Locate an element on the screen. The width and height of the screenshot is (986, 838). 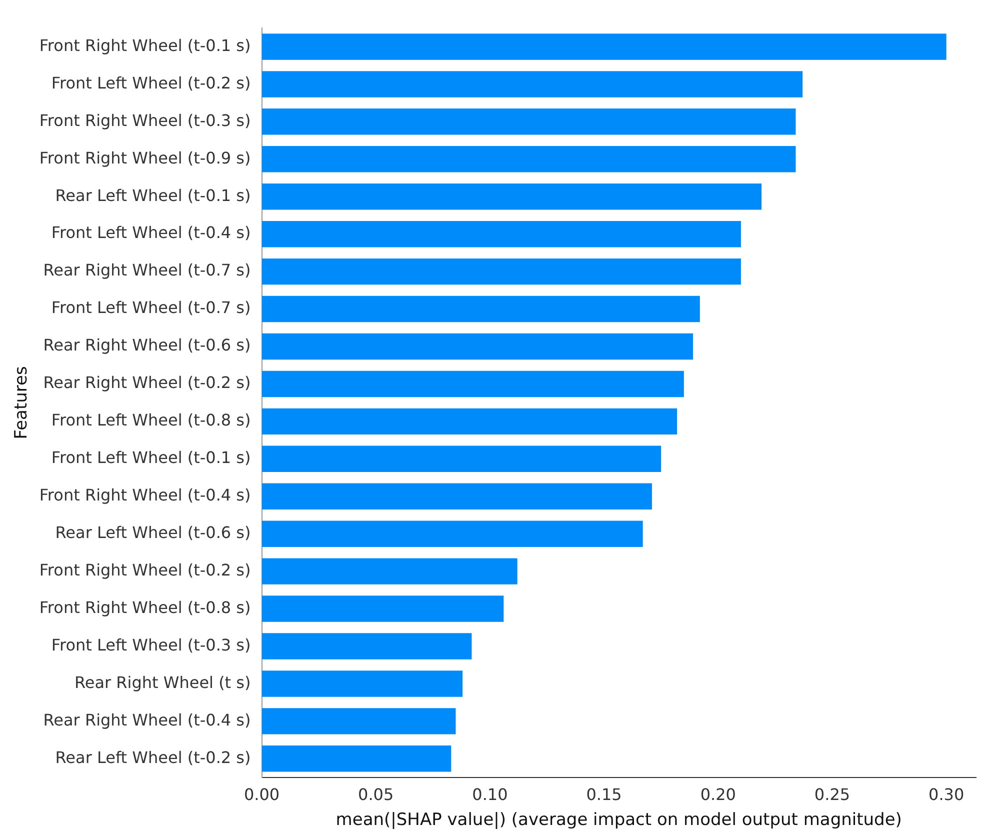
y-tick-label: Front Left Wheel (t-0.1 s) is located at coordinates (151, 458).